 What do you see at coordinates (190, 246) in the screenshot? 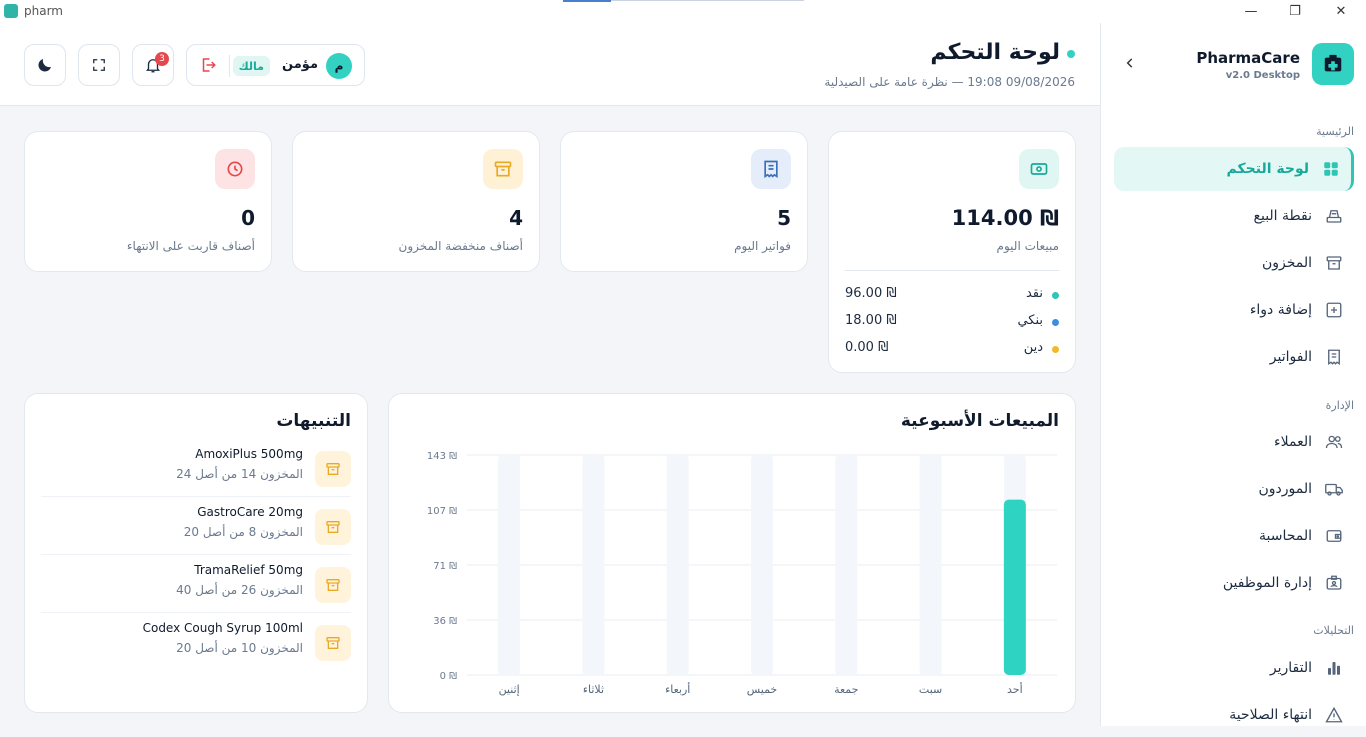
I see `expiring-label: أصناف قاربت على الانتهاء` at bounding box center [190, 246].